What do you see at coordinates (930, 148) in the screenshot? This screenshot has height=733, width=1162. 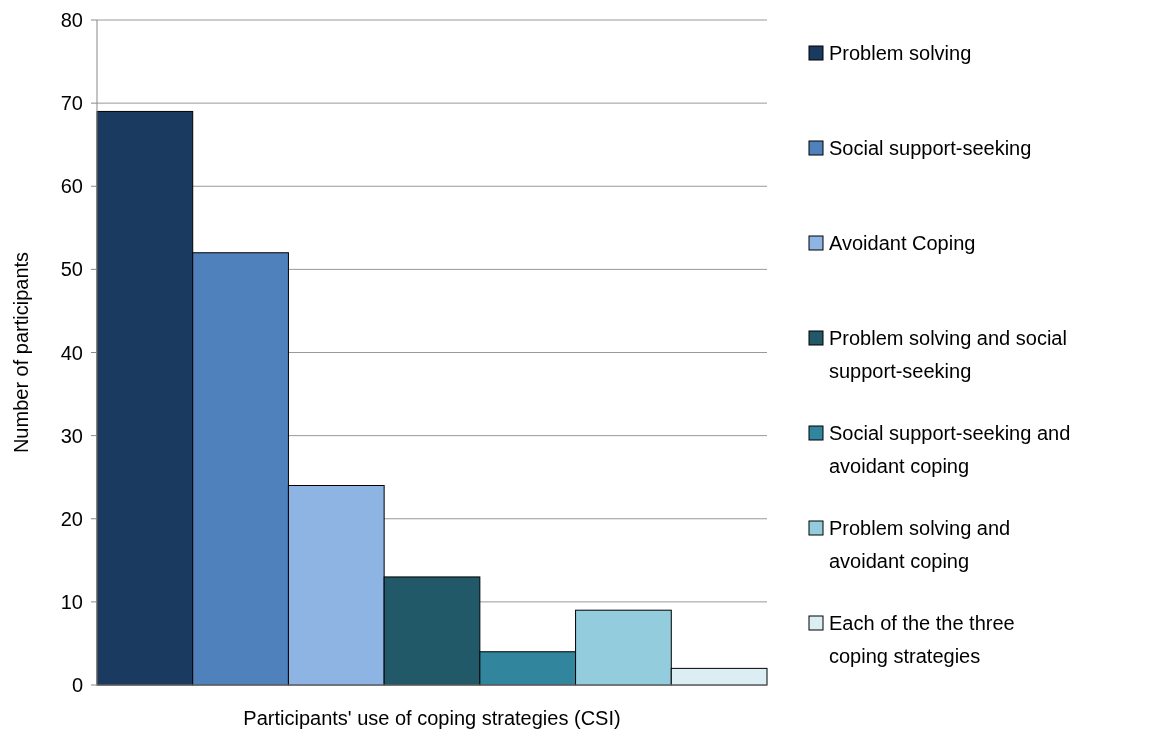 I see `legend-label: Social support-seeking` at bounding box center [930, 148].